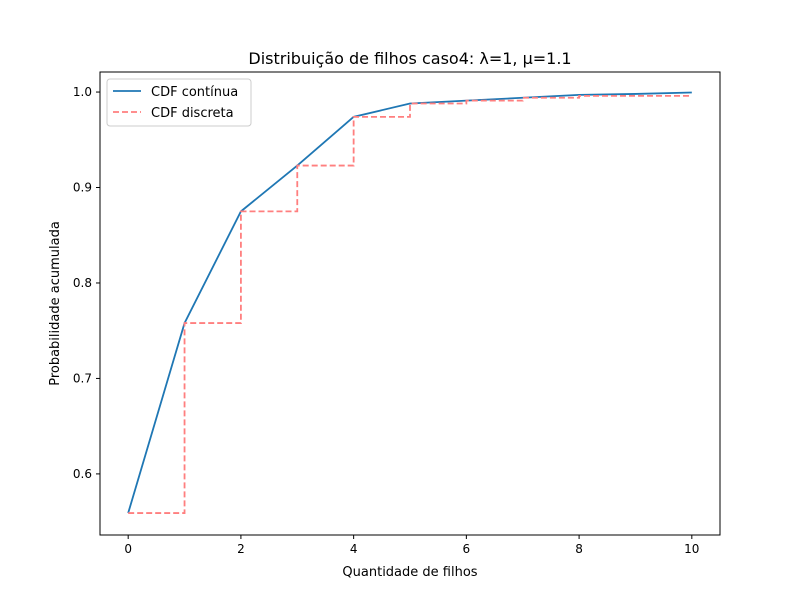 The image size is (800, 605). I want to click on x-axis-ticks: 0 2 4 6 8 10, so click(411, 545).